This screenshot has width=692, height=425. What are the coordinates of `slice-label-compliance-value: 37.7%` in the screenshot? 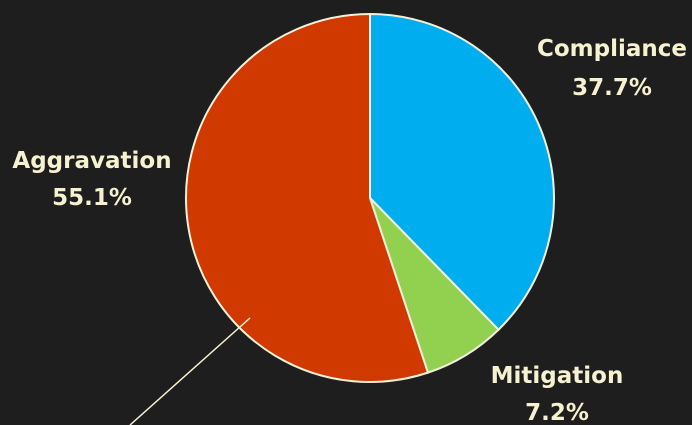 It's located at (612, 88).